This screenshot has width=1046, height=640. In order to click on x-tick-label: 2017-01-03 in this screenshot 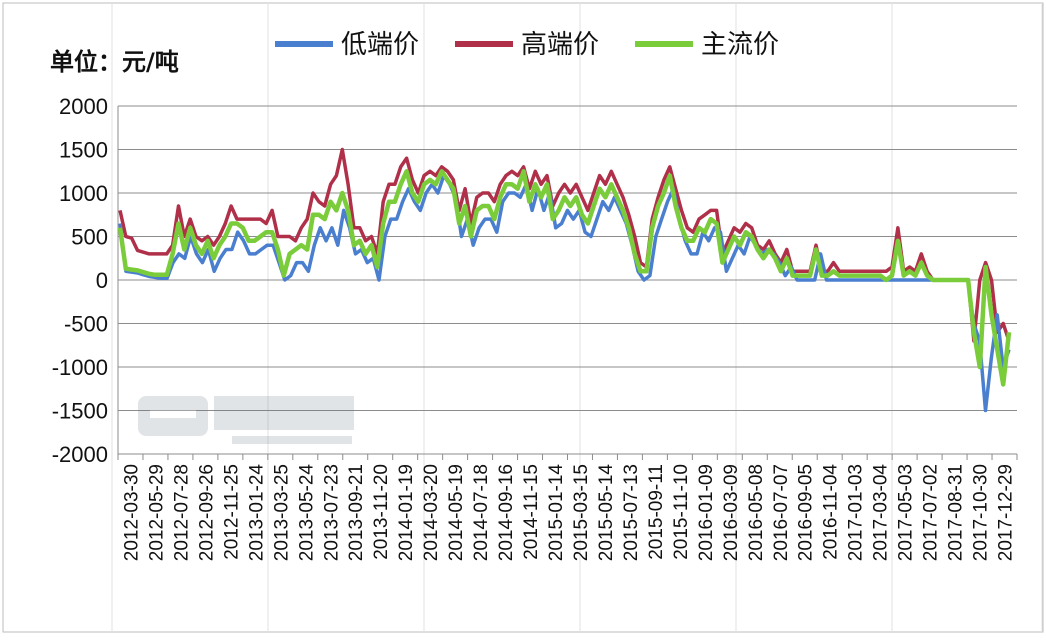, I will do `click(856, 512)`.